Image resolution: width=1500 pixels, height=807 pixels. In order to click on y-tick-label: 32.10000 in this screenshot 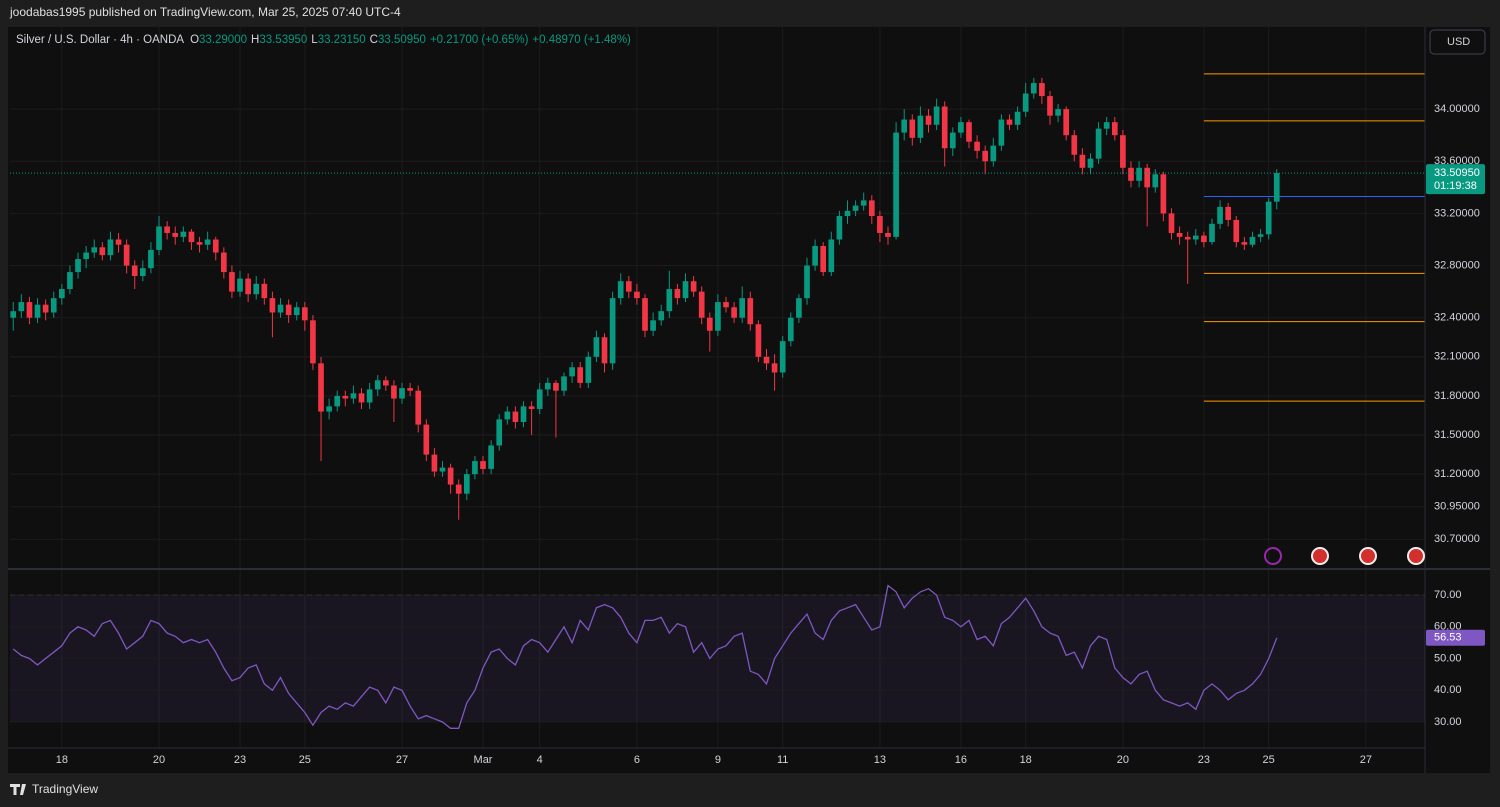, I will do `click(1457, 357)`.